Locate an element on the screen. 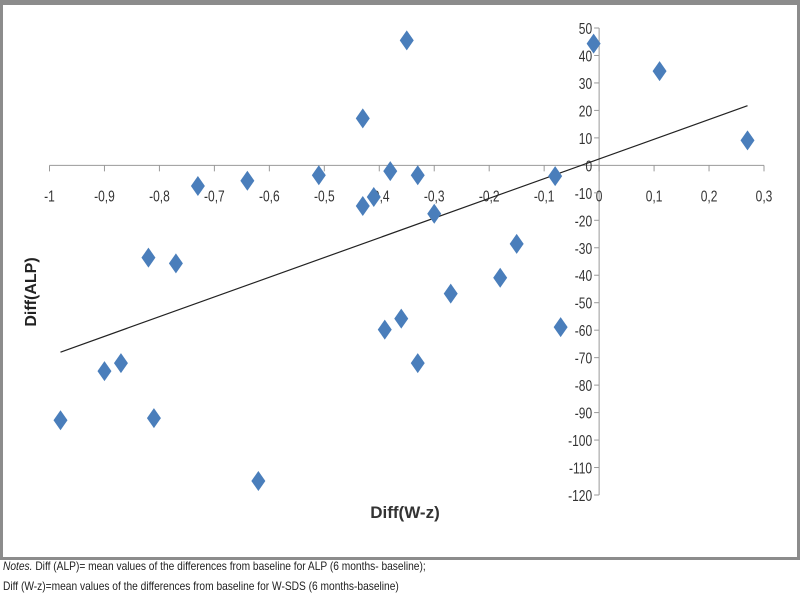  y-tick-label: 20 is located at coordinates (585, 111).